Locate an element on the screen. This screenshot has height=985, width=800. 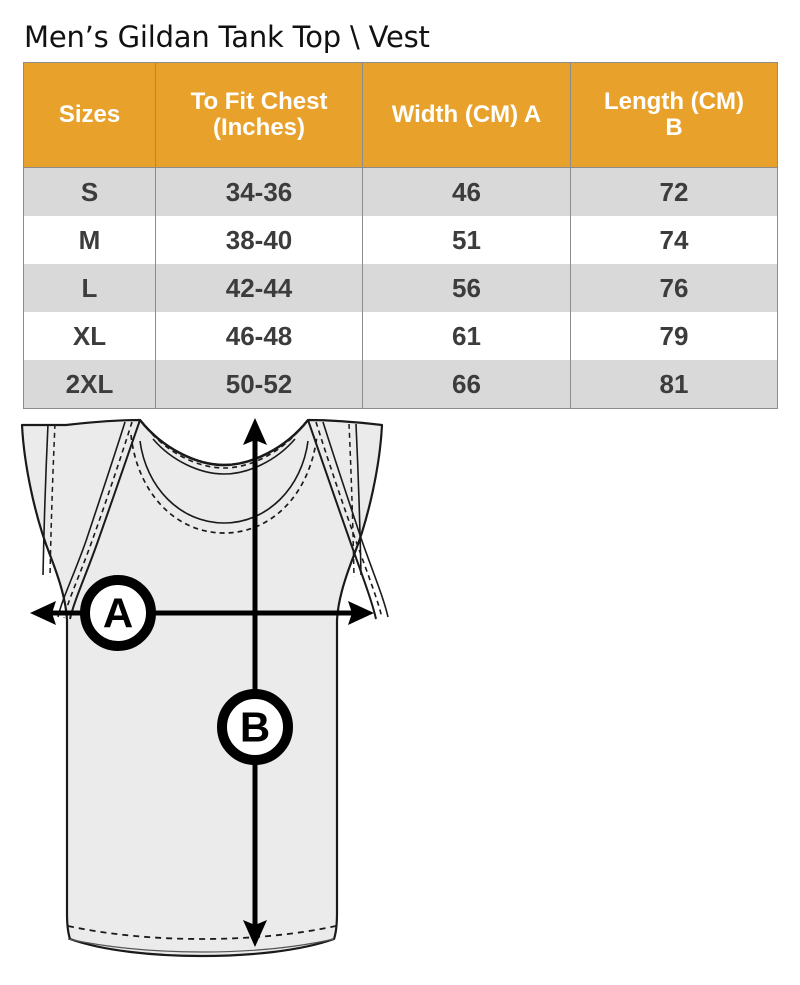
shoulder-seam-left is located at coordinates (45, 499).